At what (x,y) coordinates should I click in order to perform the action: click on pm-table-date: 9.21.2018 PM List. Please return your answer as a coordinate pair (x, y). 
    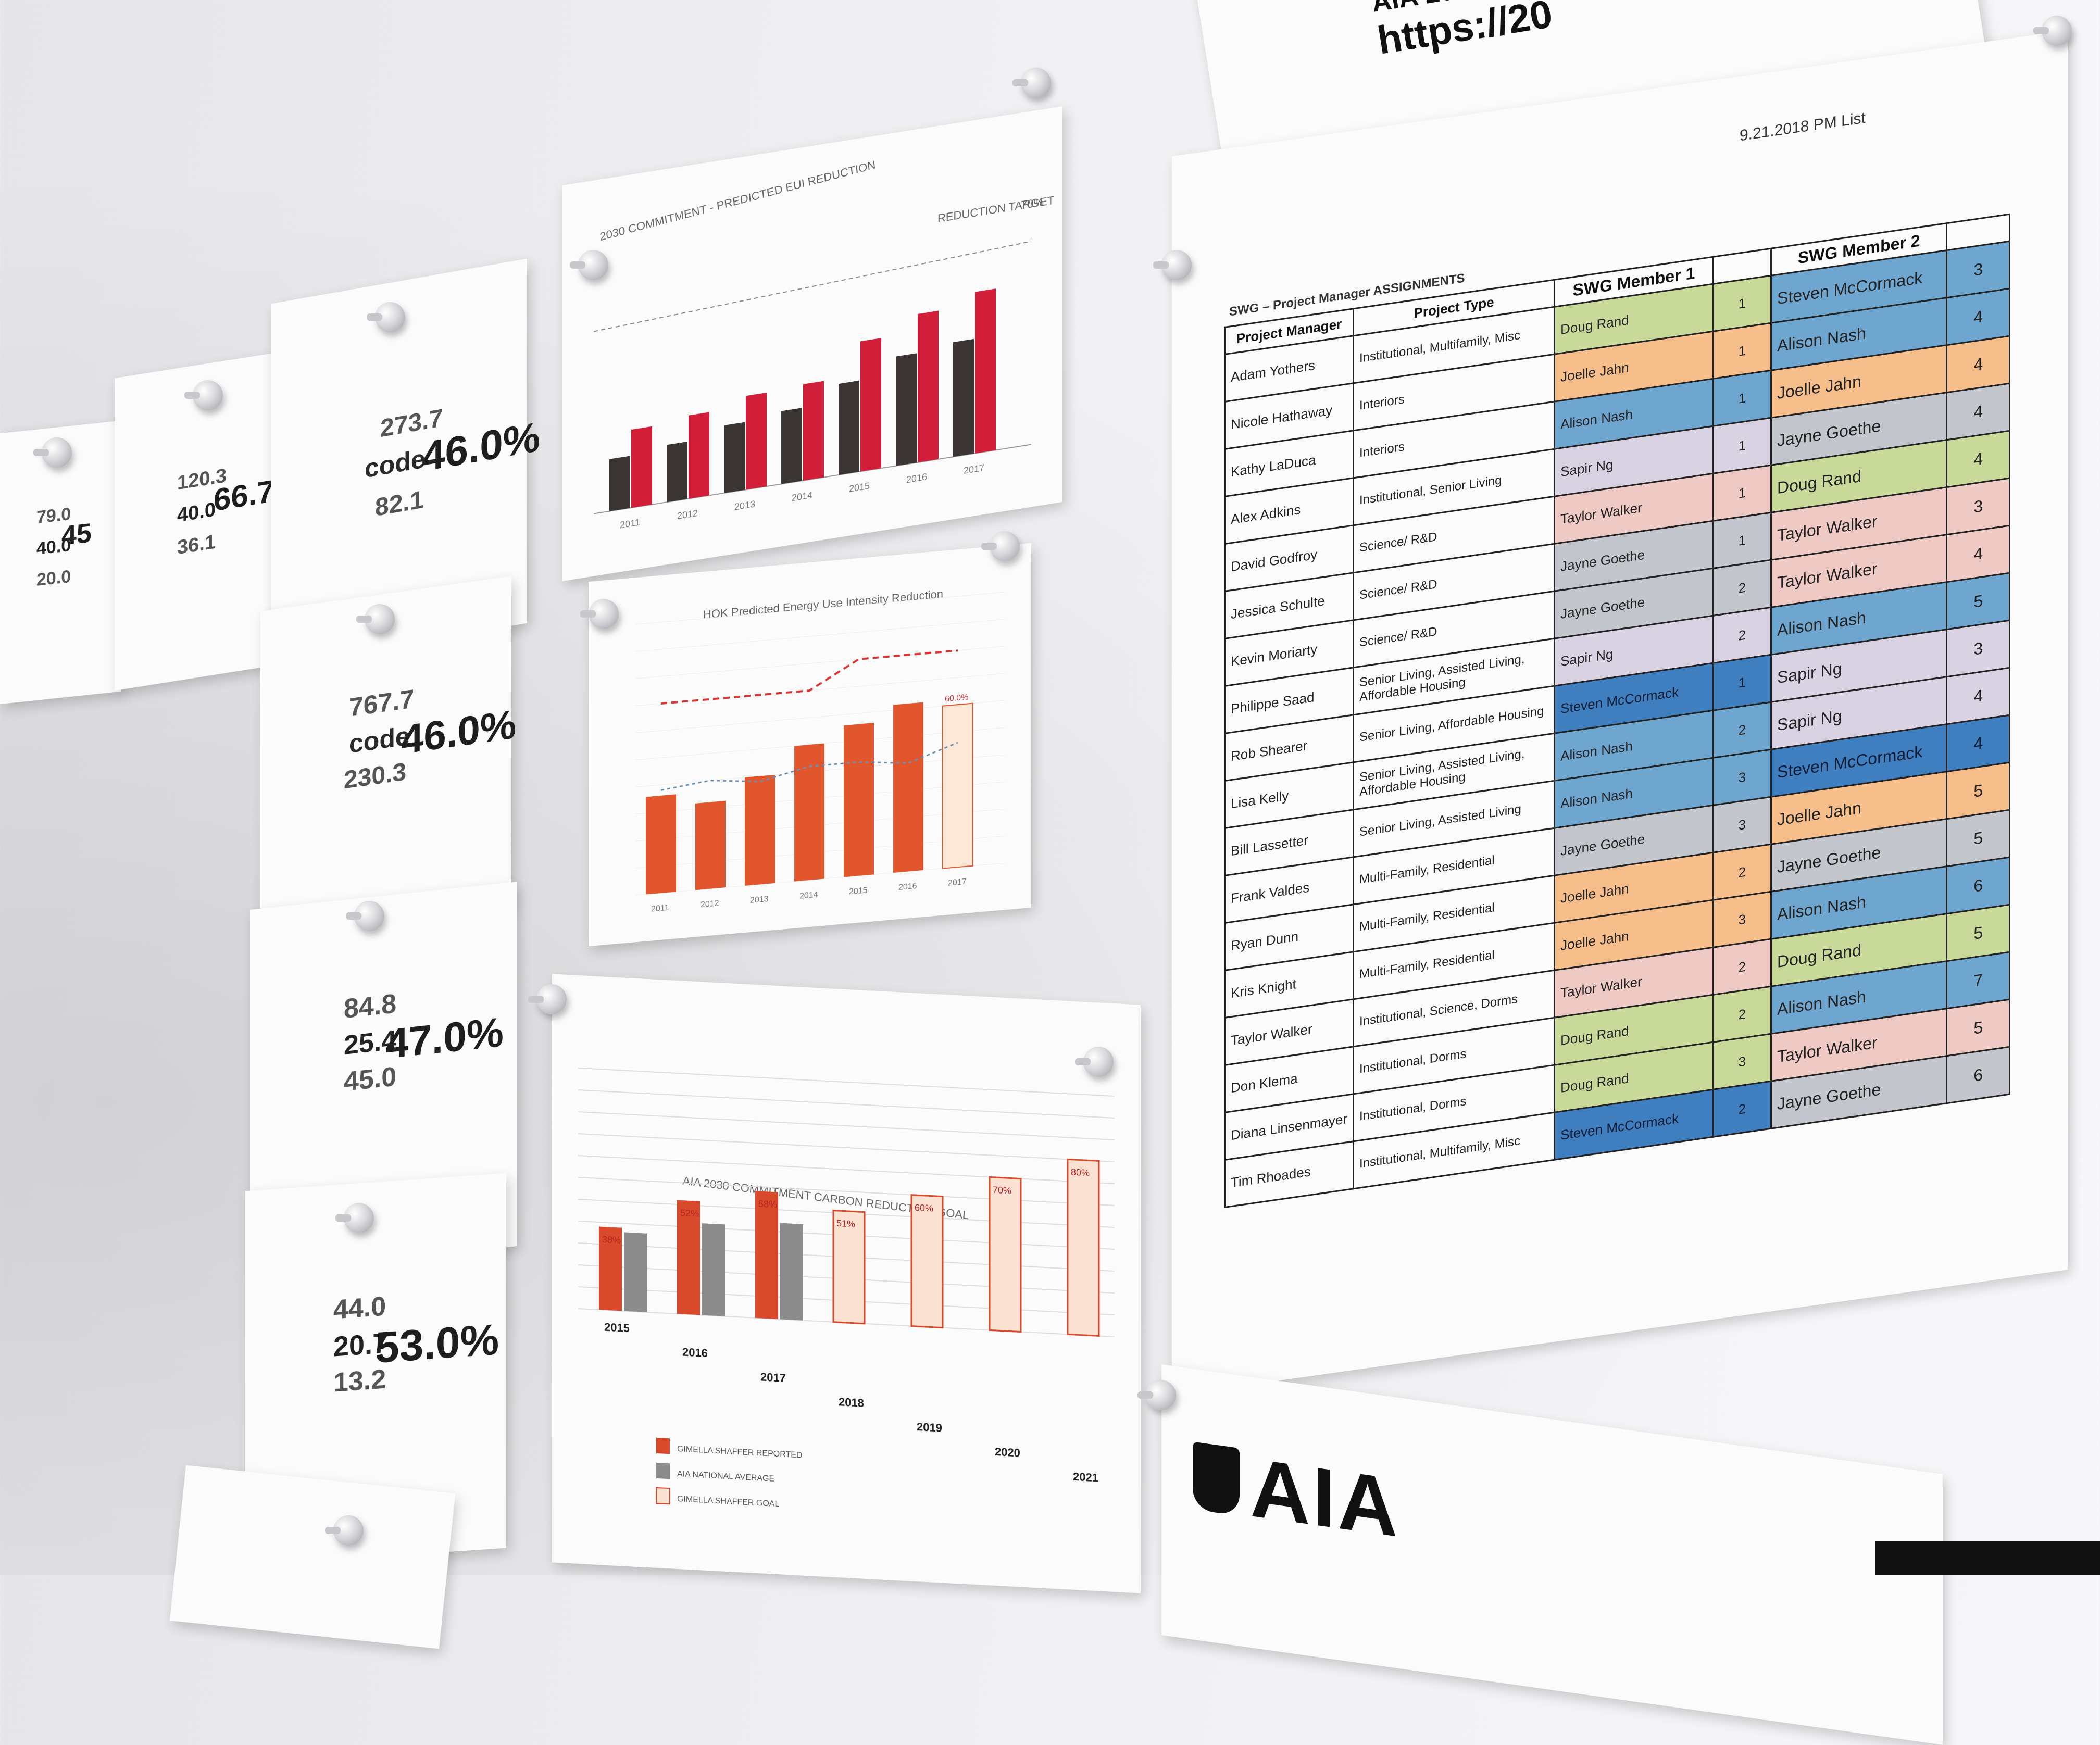
    Looking at the image, I should click on (1803, 127).